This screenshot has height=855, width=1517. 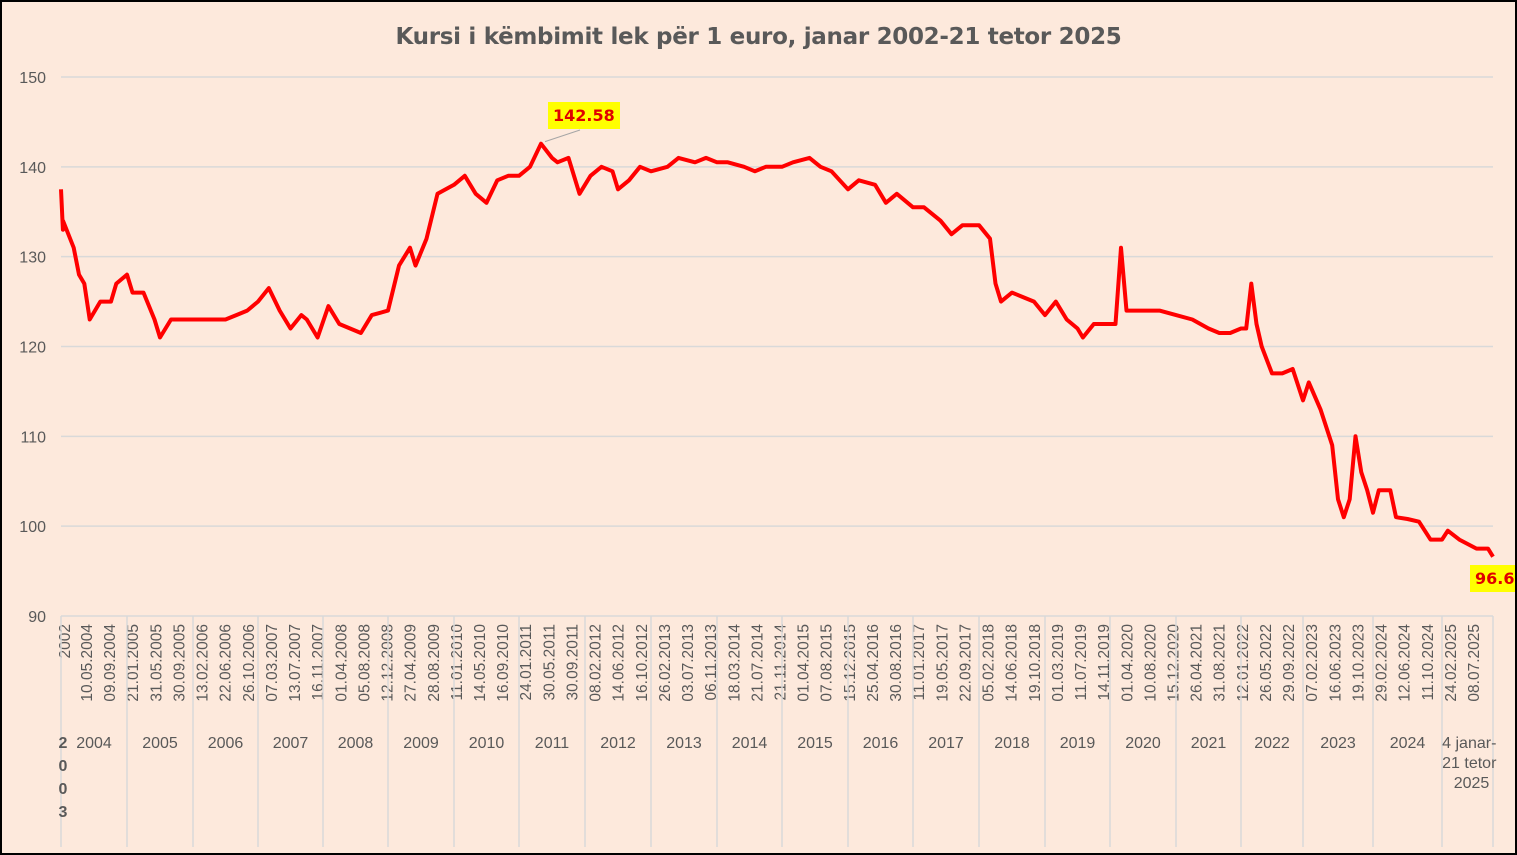 What do you see at coordinates (562, 136) in the screenshot?
I see `peak-leader-line` at bounding box center [562, 136].